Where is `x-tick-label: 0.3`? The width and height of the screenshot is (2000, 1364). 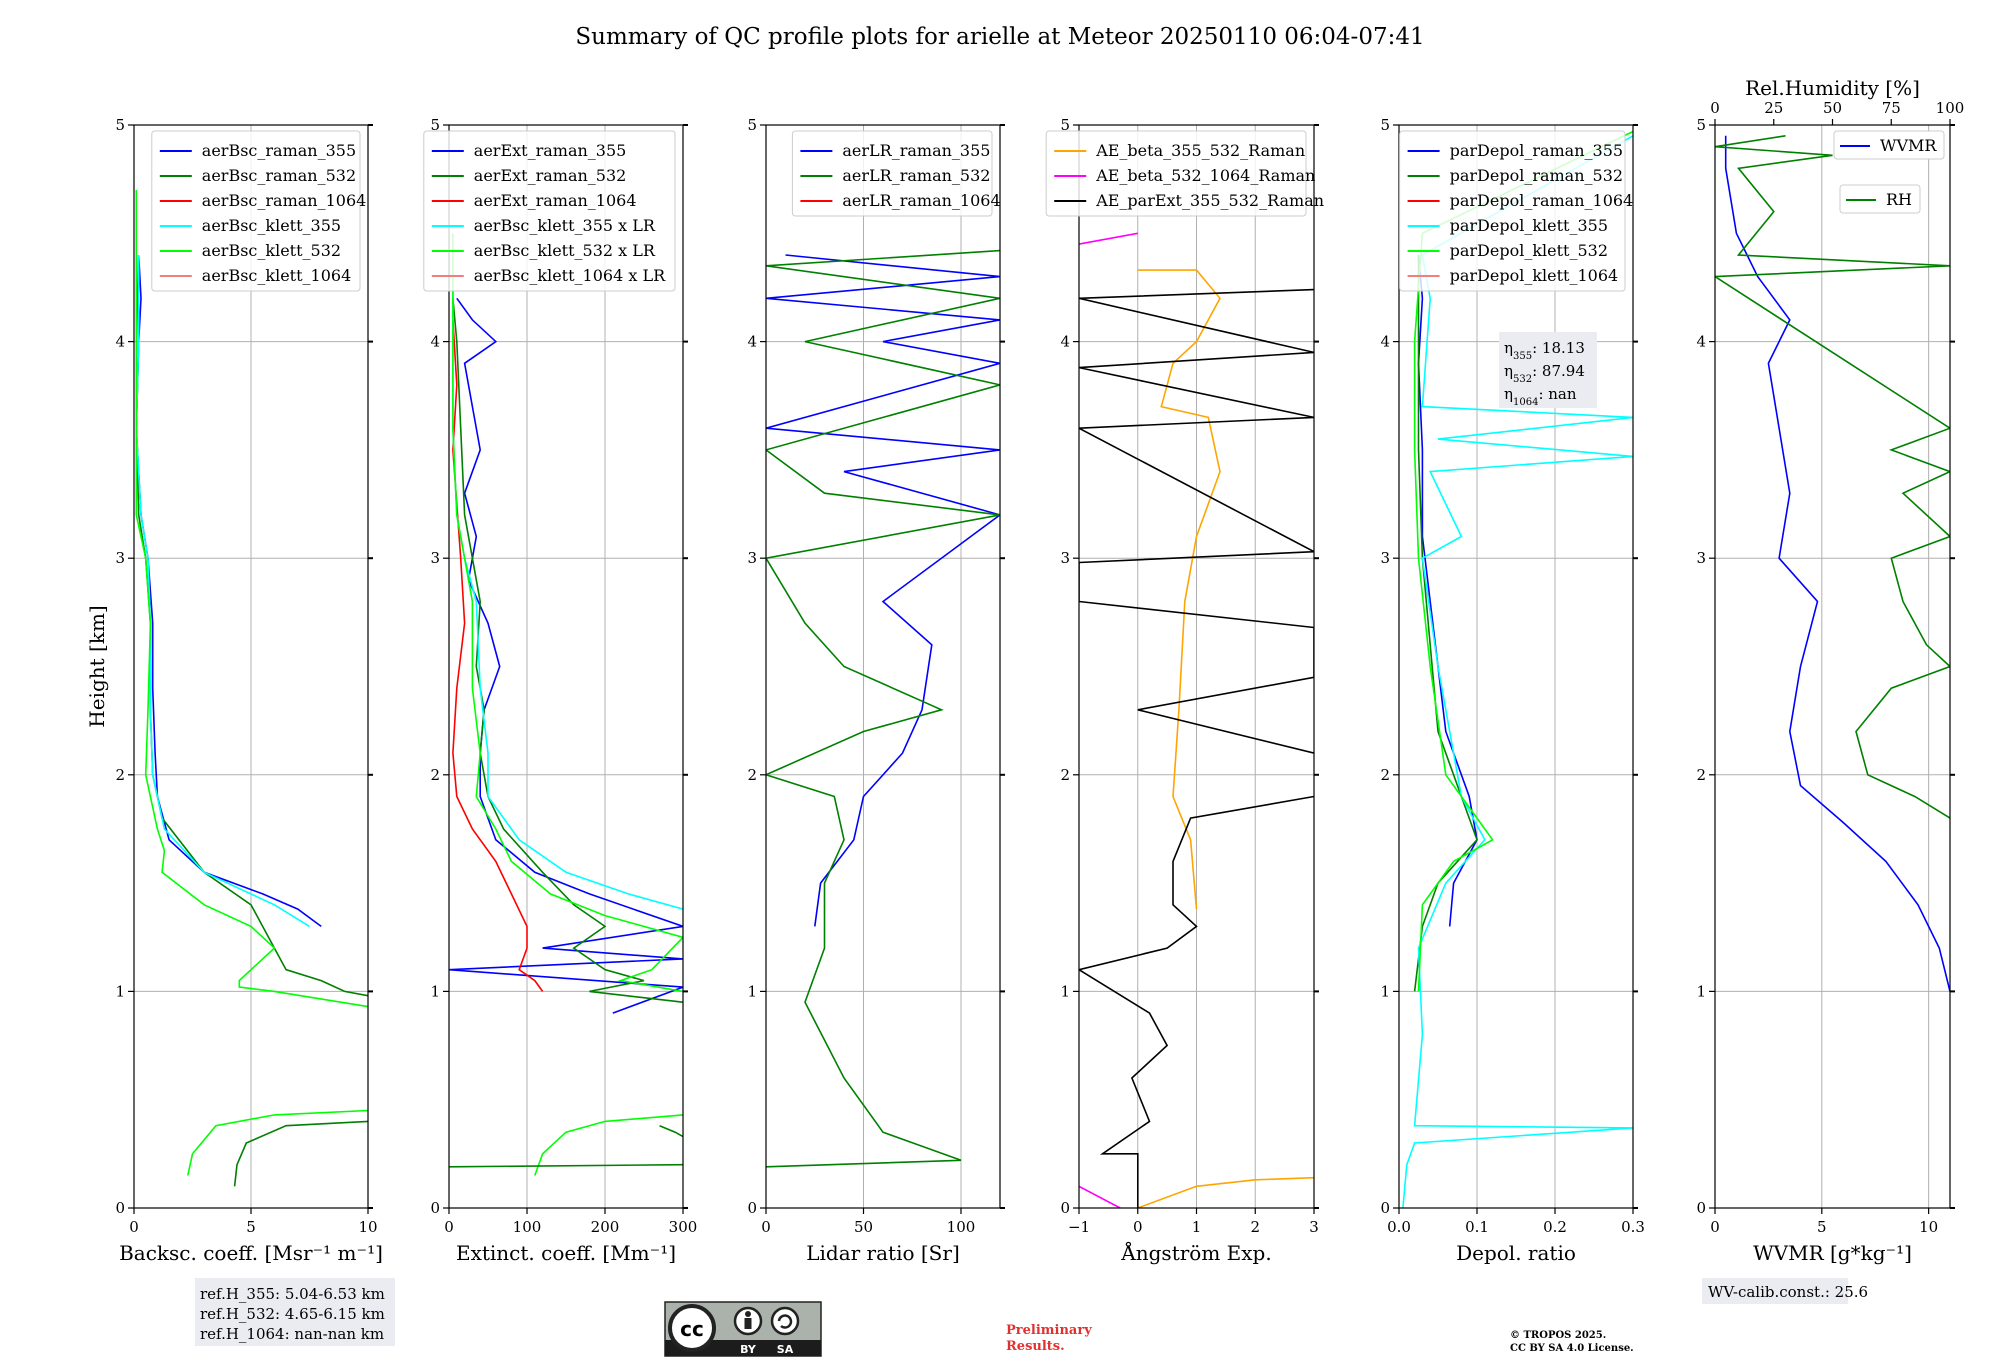 x-tick-label: 0.3 is located at coordinates (1633, 1227).